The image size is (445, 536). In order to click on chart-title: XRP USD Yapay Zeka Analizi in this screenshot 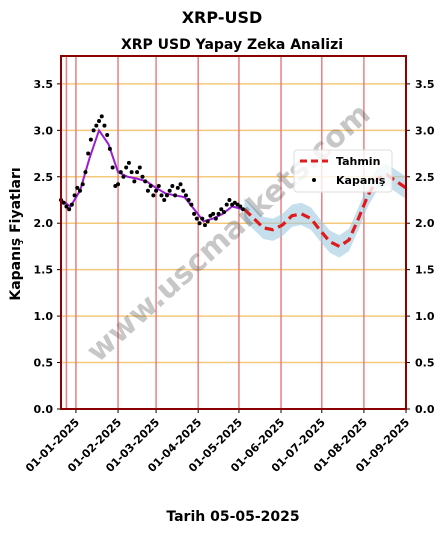, I will do `click(232, 45)`.